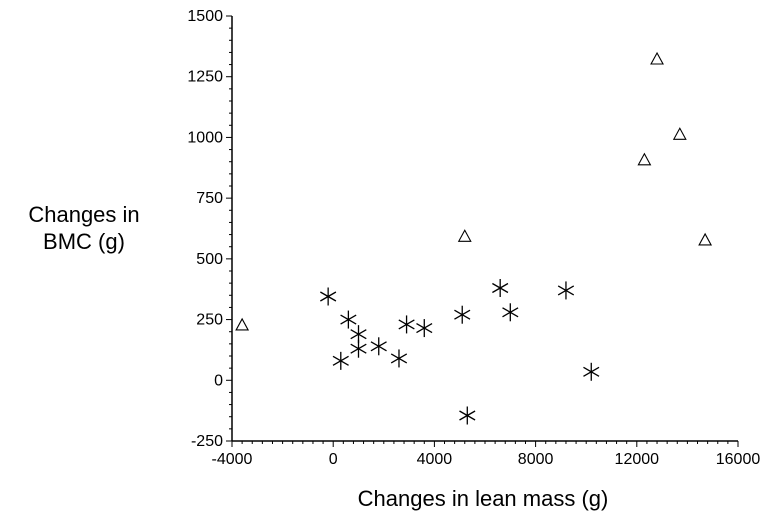 This screenshot has width=766, height=517. I want to click on y-tick-label: 1500, so click(205, 16).